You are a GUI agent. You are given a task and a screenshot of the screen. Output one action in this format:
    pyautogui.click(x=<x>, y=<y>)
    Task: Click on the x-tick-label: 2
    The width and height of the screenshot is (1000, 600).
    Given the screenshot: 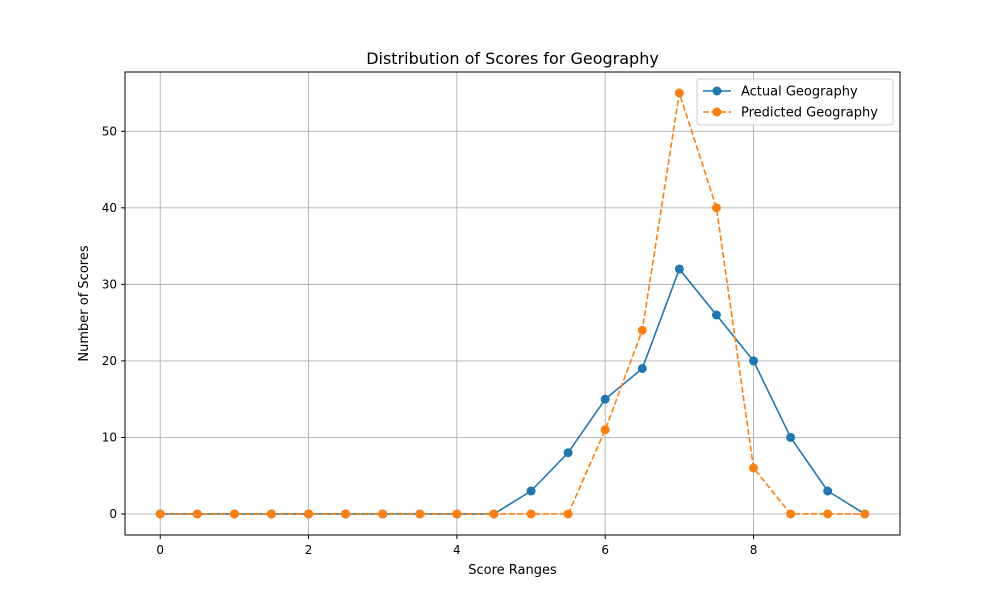 What is the action you would take?
    pyautogui.click(x=309, y=550)
    